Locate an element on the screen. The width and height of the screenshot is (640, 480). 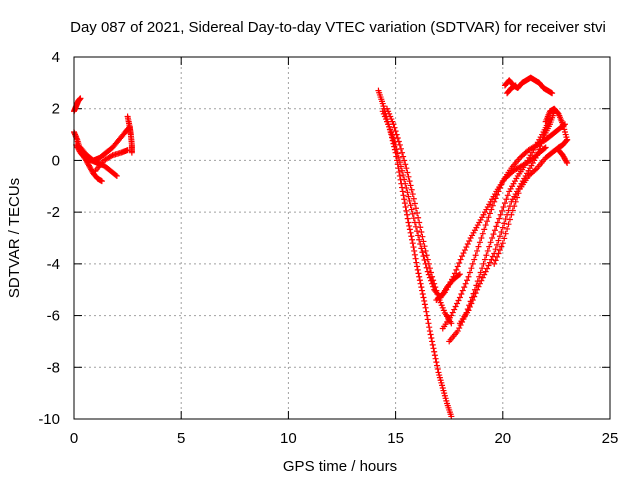
x-tick-label: 10 is located at coordinates (288, 438).